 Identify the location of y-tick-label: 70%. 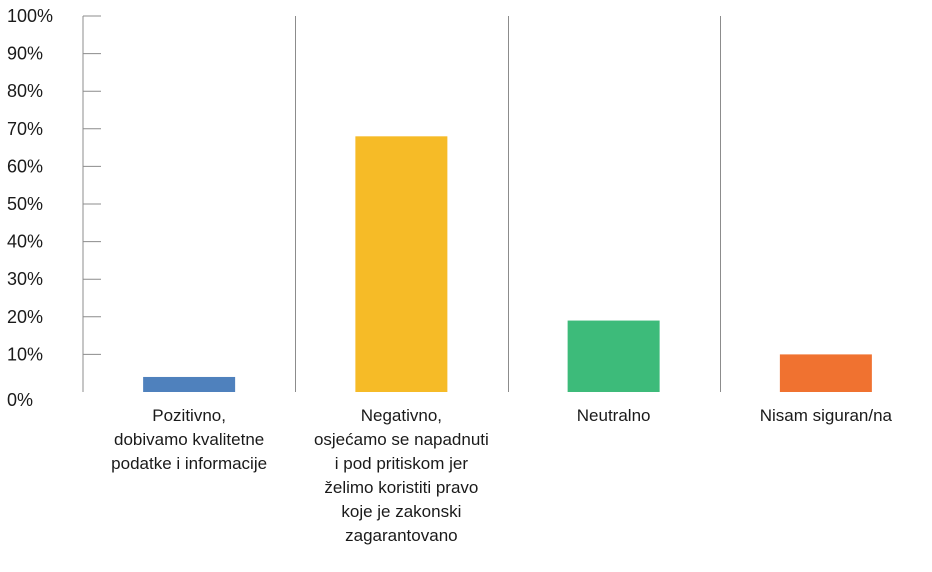
(25, 129).